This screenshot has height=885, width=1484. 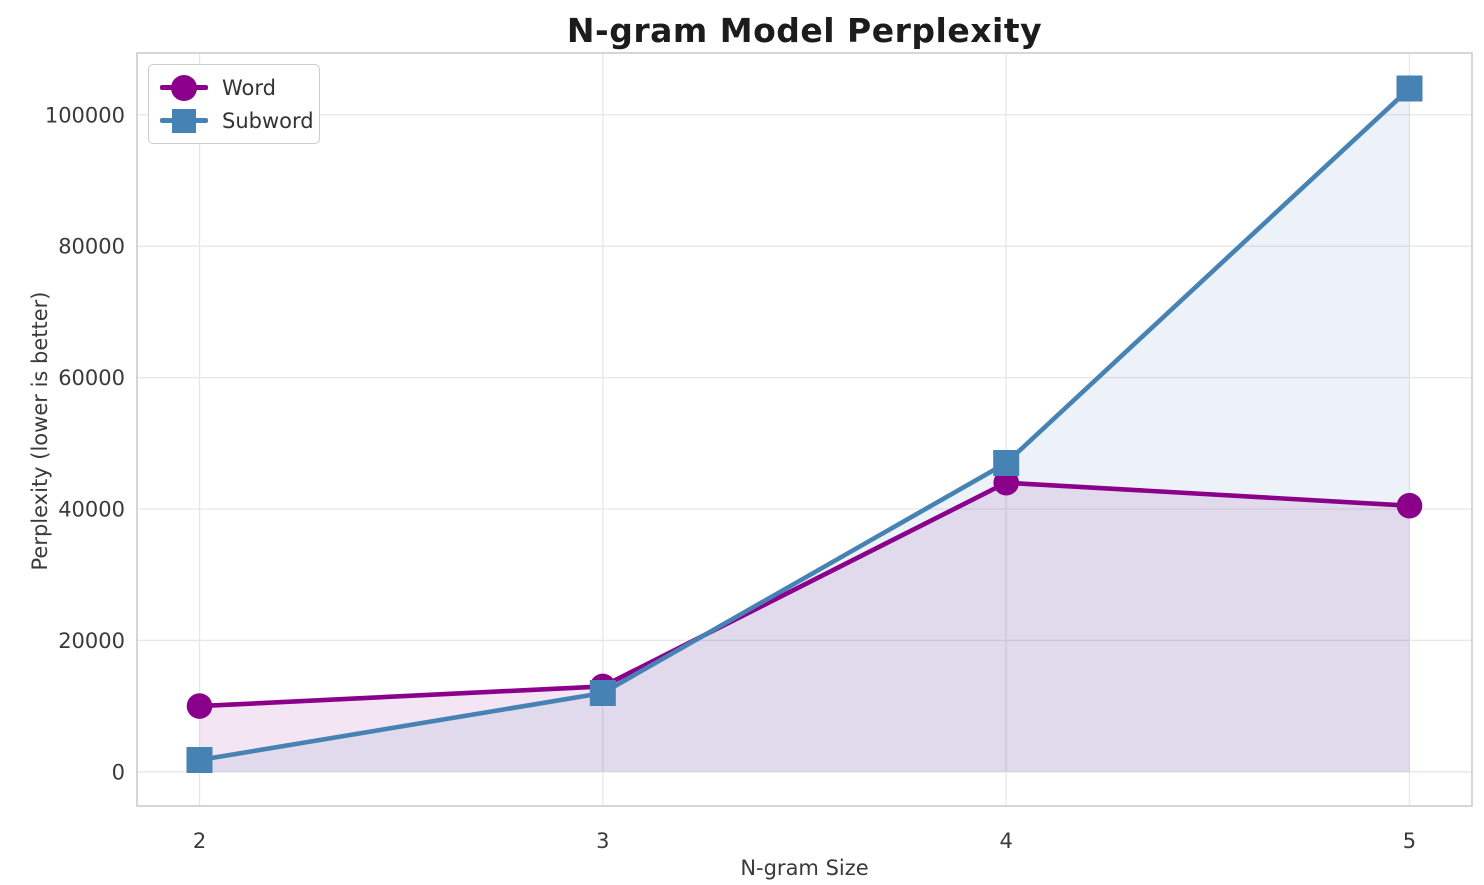 What do you see at coordinates (804, 30) in the screenshot?
I see `chart-title: N-gram Model Perplexity` at bounding box center [804, 30].